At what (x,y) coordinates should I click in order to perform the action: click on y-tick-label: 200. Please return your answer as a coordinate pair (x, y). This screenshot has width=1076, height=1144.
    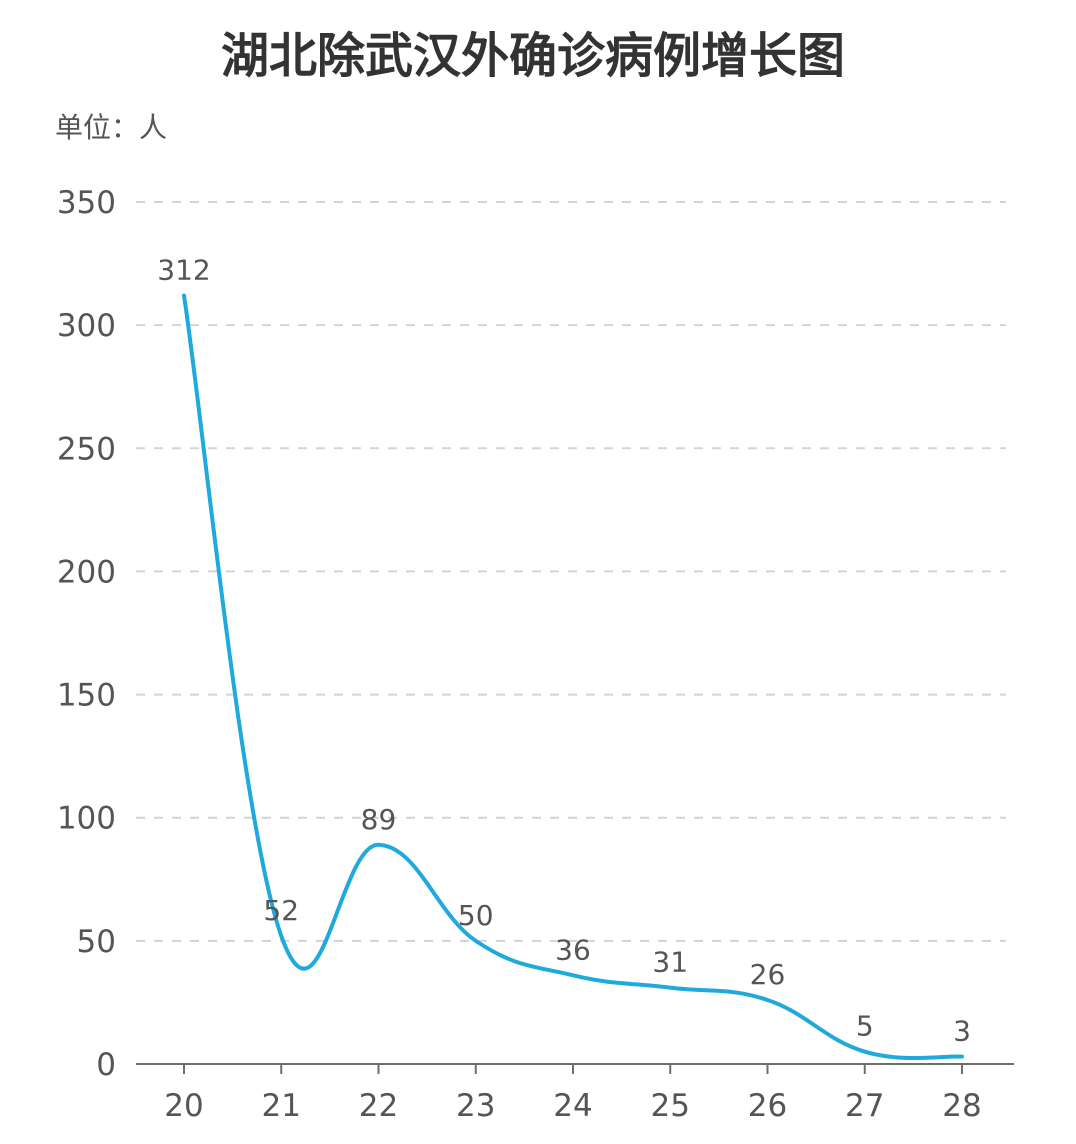
    Looking at the image, I should click on (86, 572).